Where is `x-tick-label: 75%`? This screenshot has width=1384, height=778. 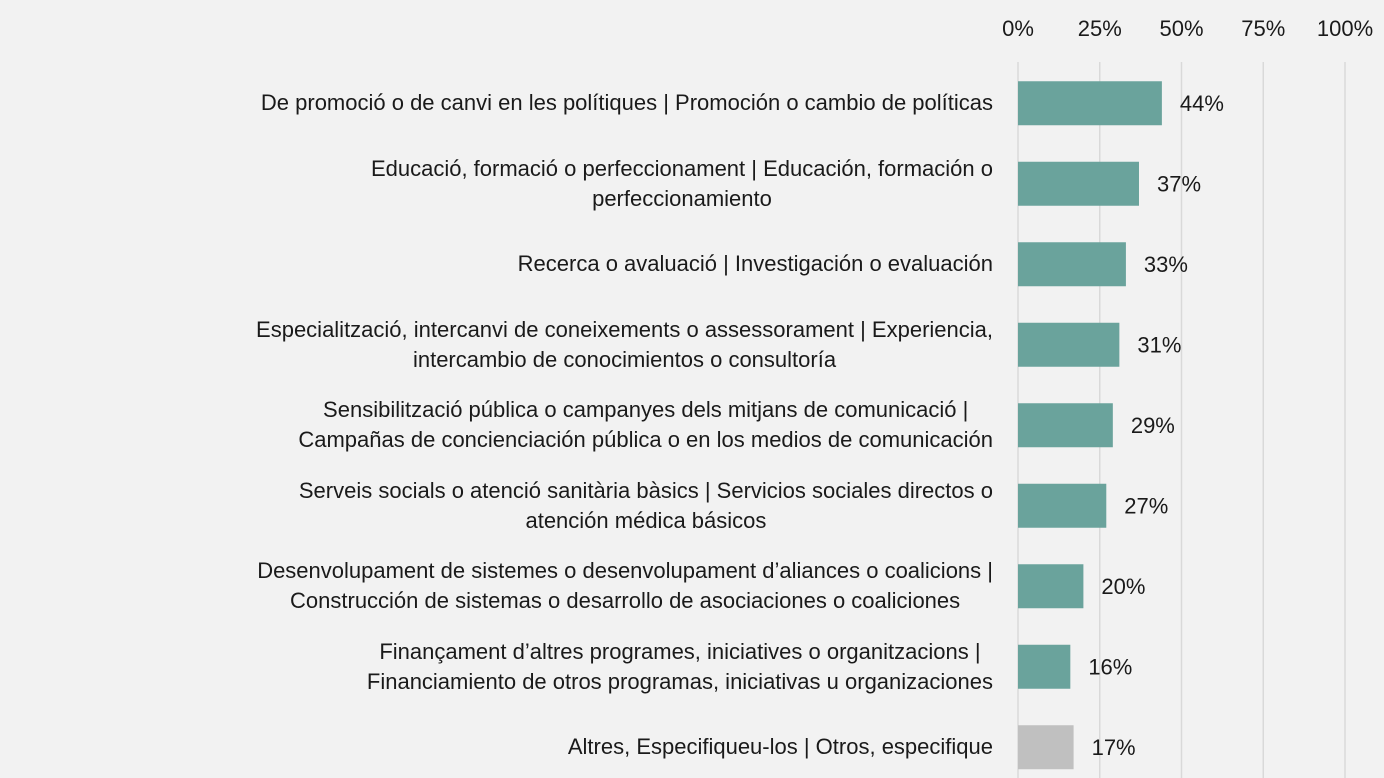
x-tick-label: 75% is located at coordinates (1263, 28).